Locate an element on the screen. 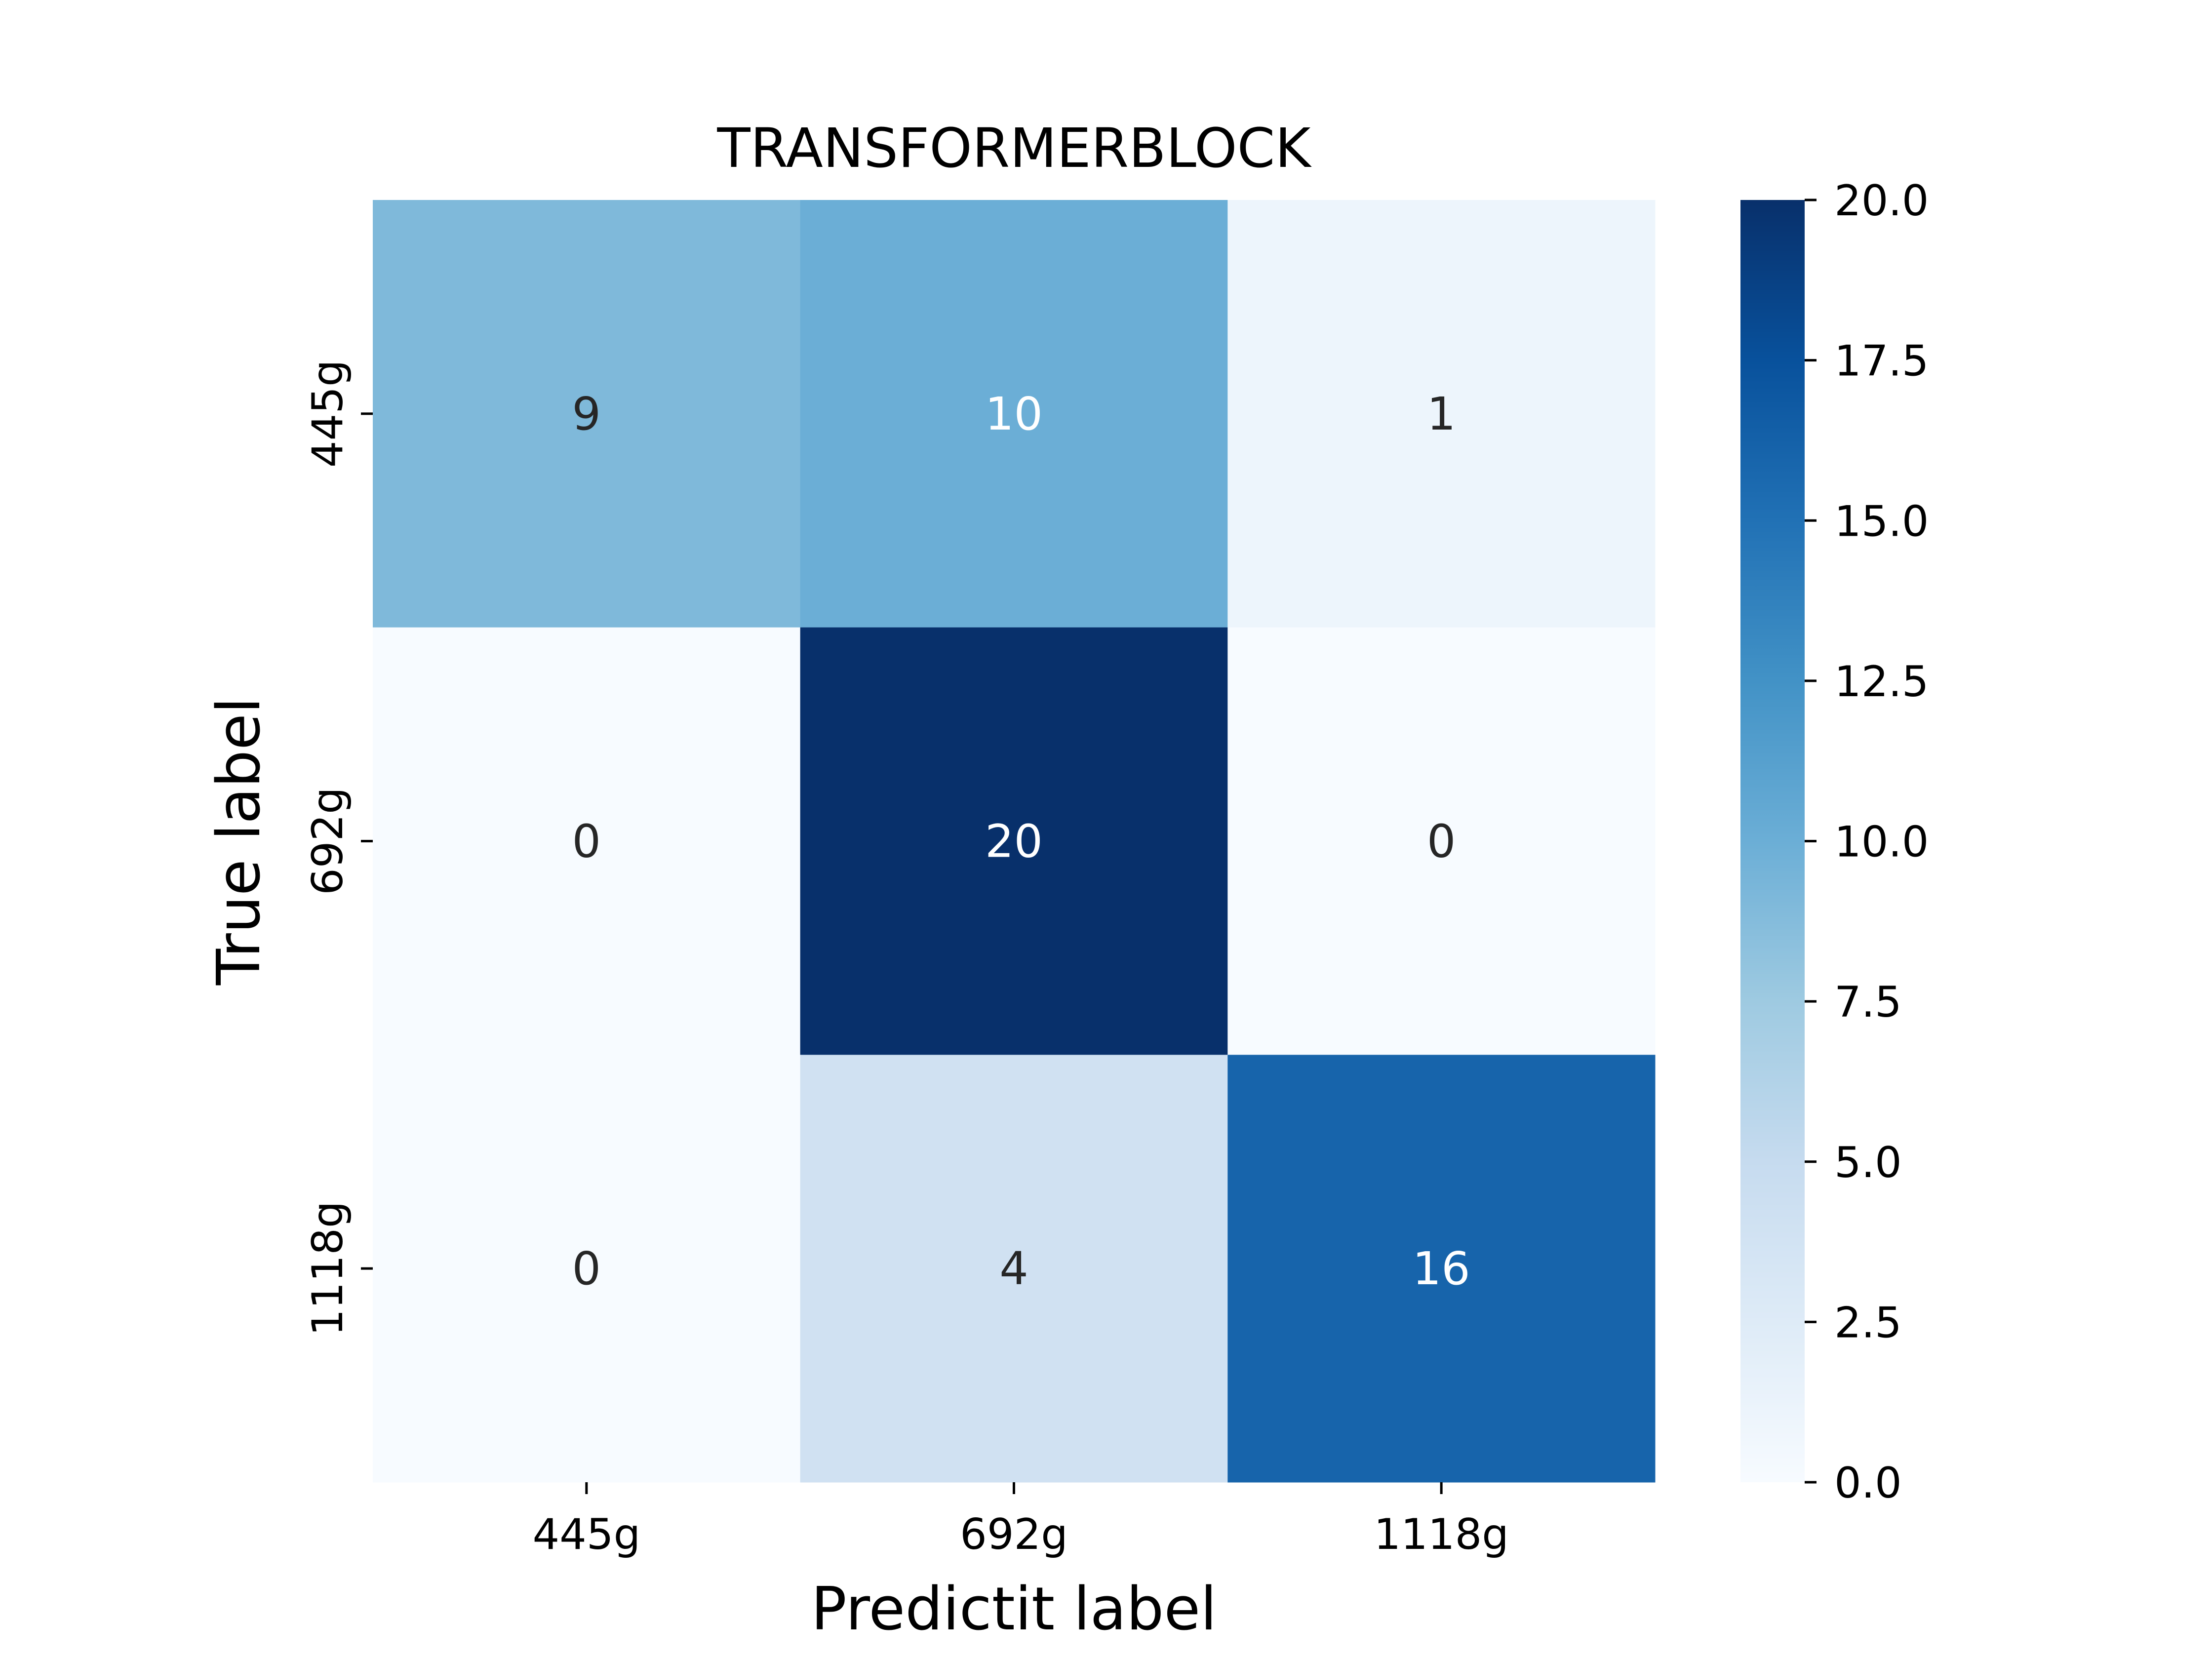  cell-value-2-2: 16 is located at coordinates (1441, 1269).